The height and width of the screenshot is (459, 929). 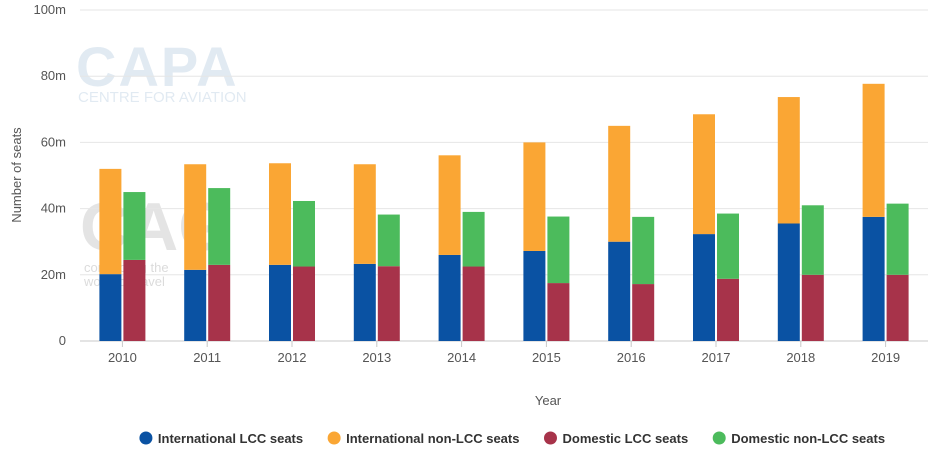 I want to click on legend-label: International LCC seats, so click(x=230, y=438).